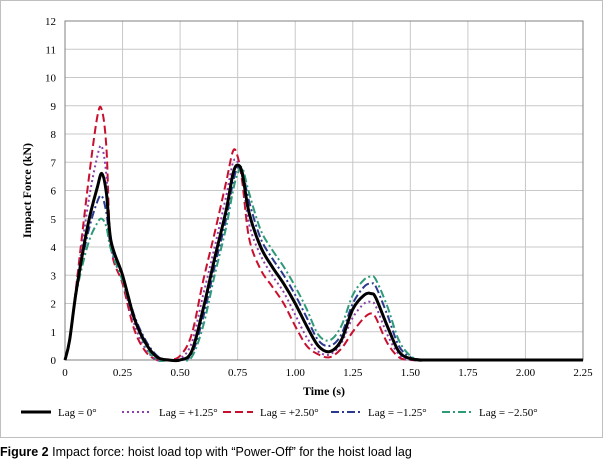 The height and width of the screenshot is (474, 603). Describe the element at coordinates (27, 190) in the screenshot. I see `y-axis-title: Impact Force (kN)` at that location.